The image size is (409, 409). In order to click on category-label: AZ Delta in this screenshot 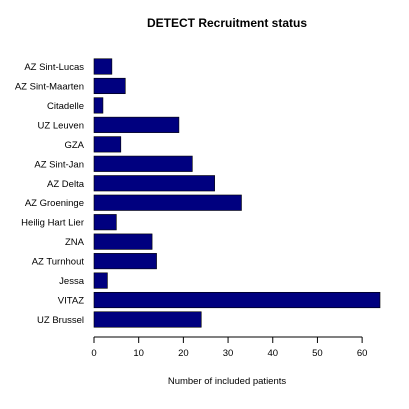, I will do `click(66, 184)`.